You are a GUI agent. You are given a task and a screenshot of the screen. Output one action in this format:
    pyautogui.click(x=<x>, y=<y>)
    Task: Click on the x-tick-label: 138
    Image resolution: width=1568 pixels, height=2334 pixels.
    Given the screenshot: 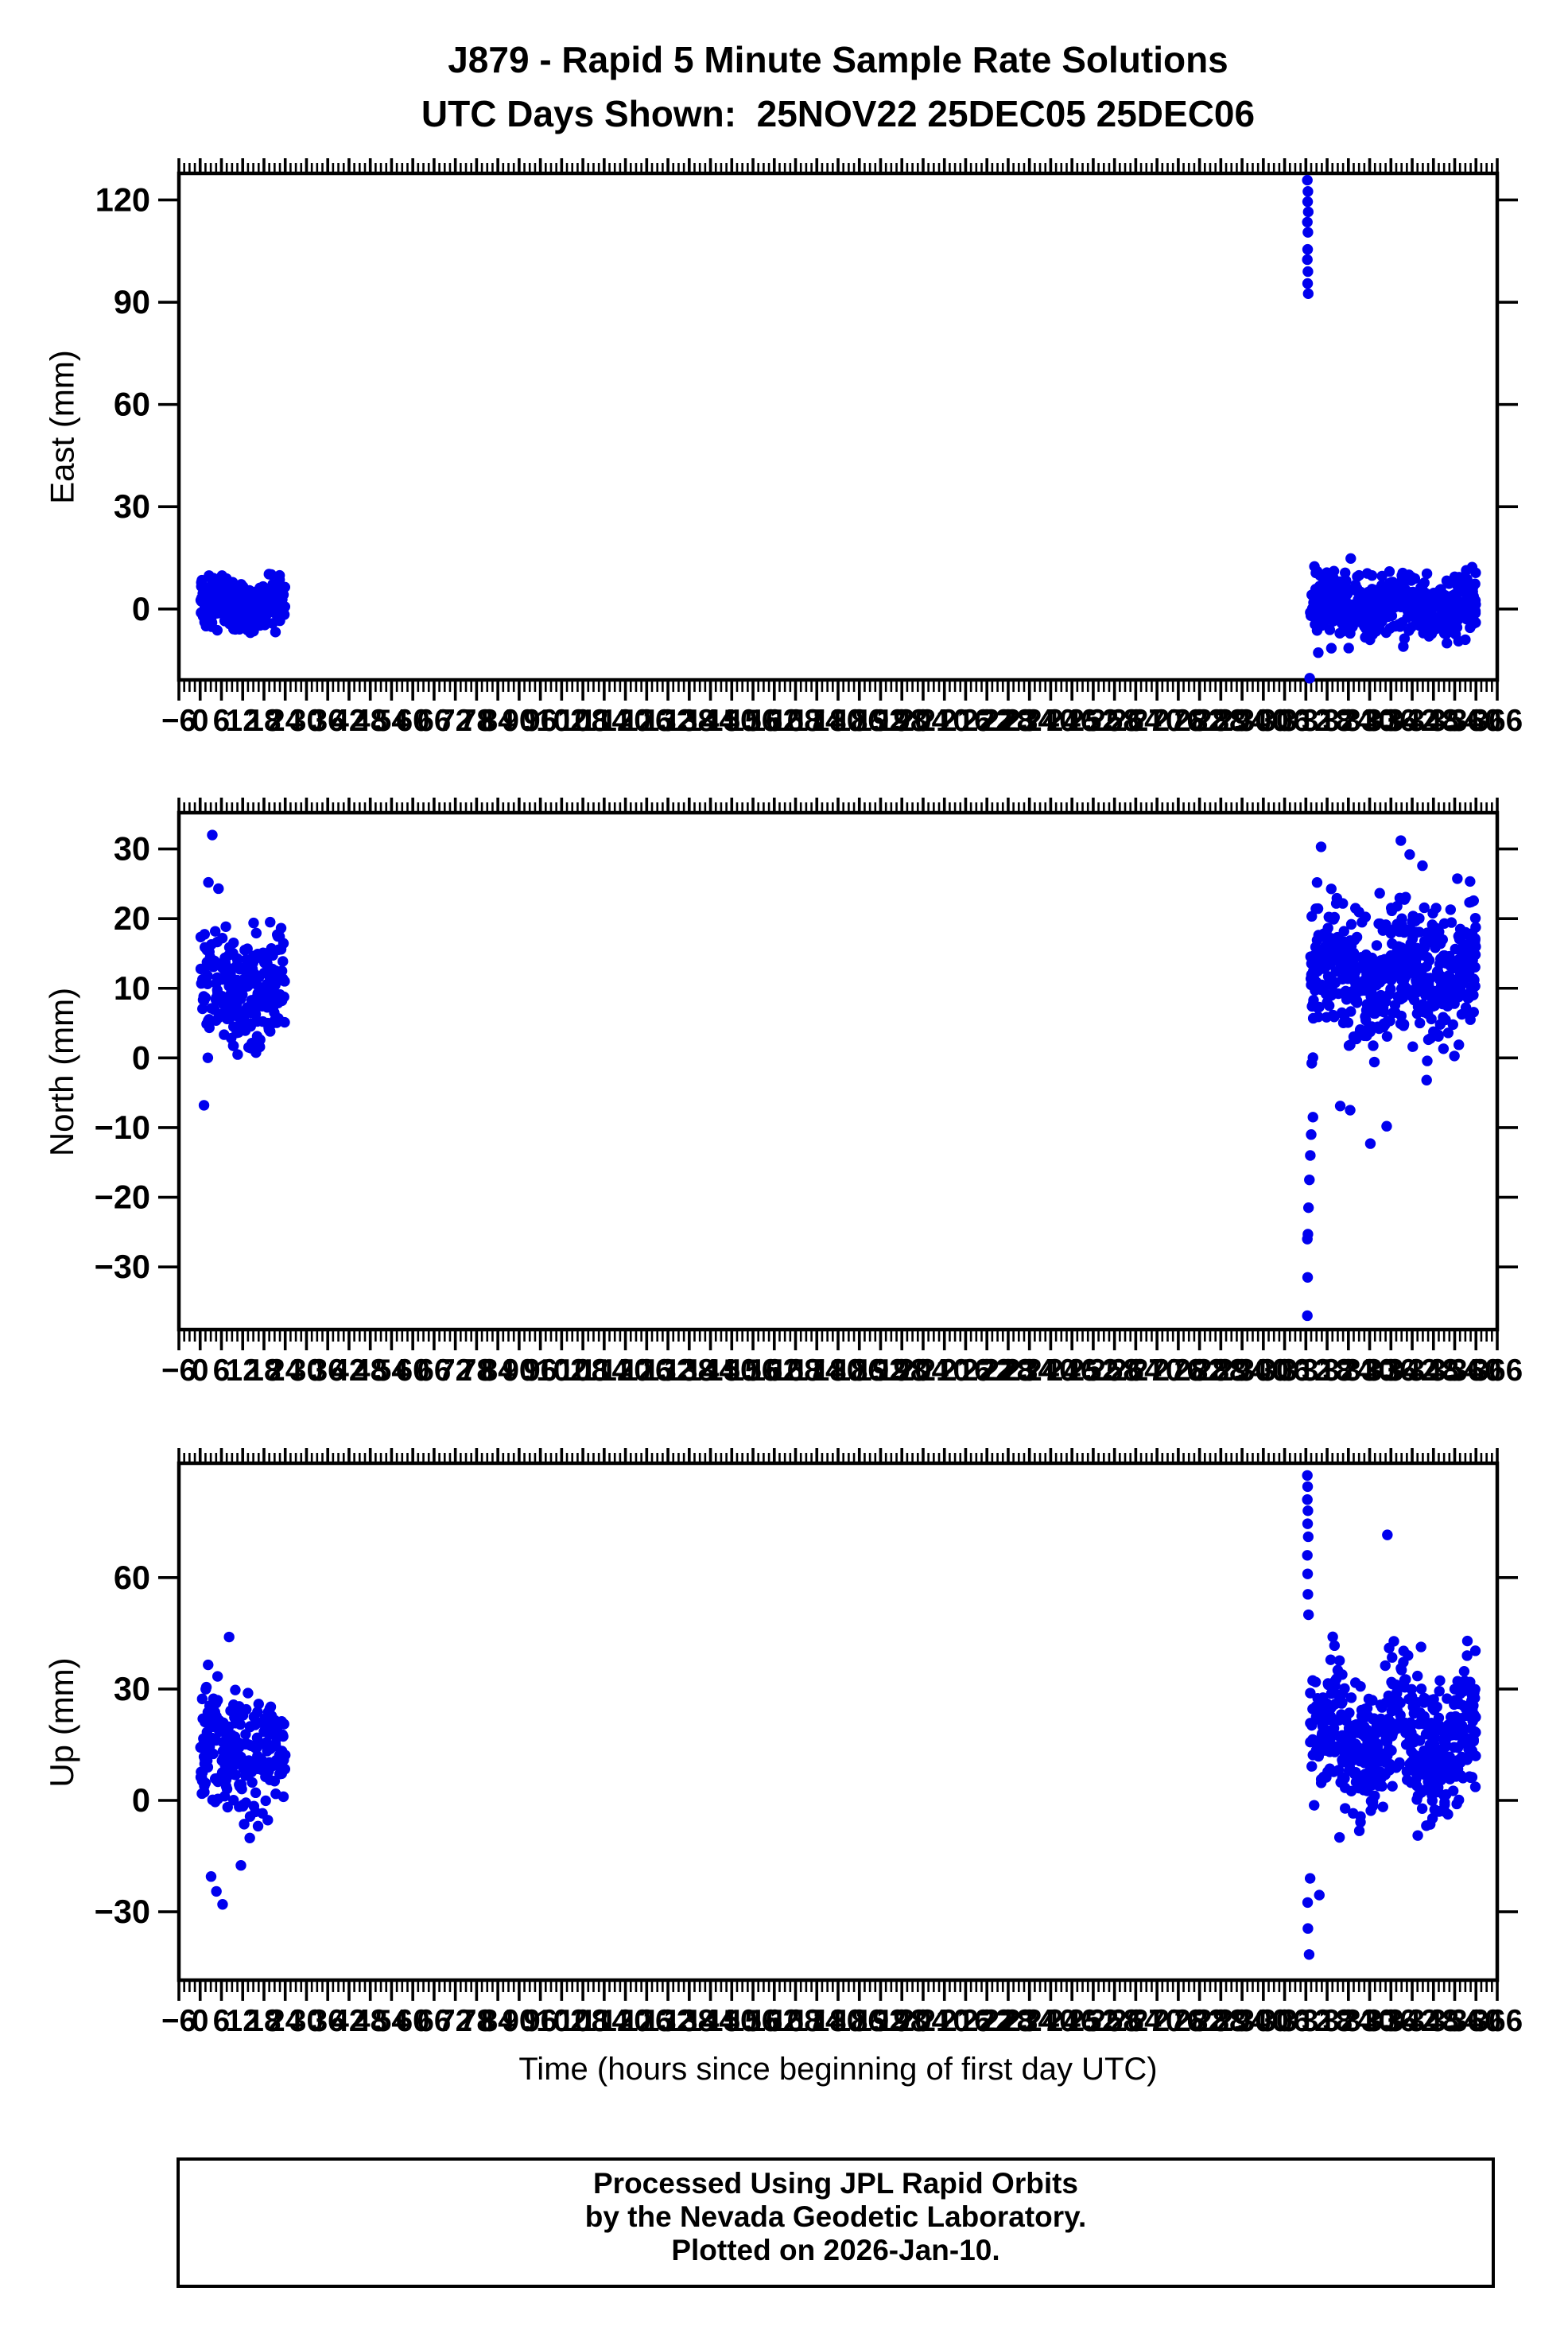 What is the action you would take?
    pyautogui.click(x=689, y=2021)
    